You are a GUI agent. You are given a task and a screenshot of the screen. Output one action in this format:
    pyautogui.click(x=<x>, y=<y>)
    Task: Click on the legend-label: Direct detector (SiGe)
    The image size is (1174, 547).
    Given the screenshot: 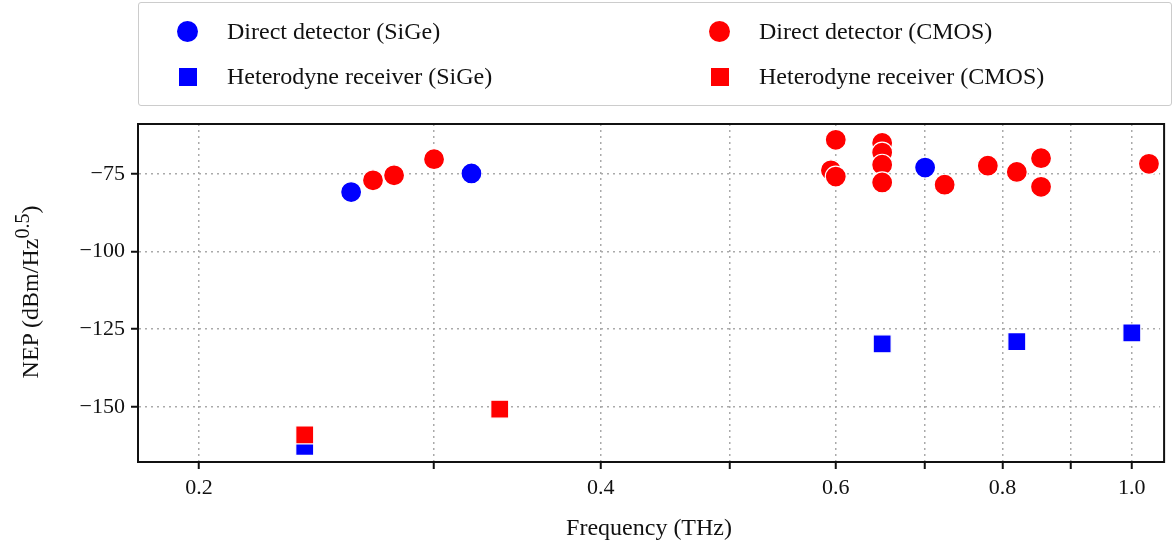 What is the action you would take?
    pyautogui.click(x=334, y=31)
    